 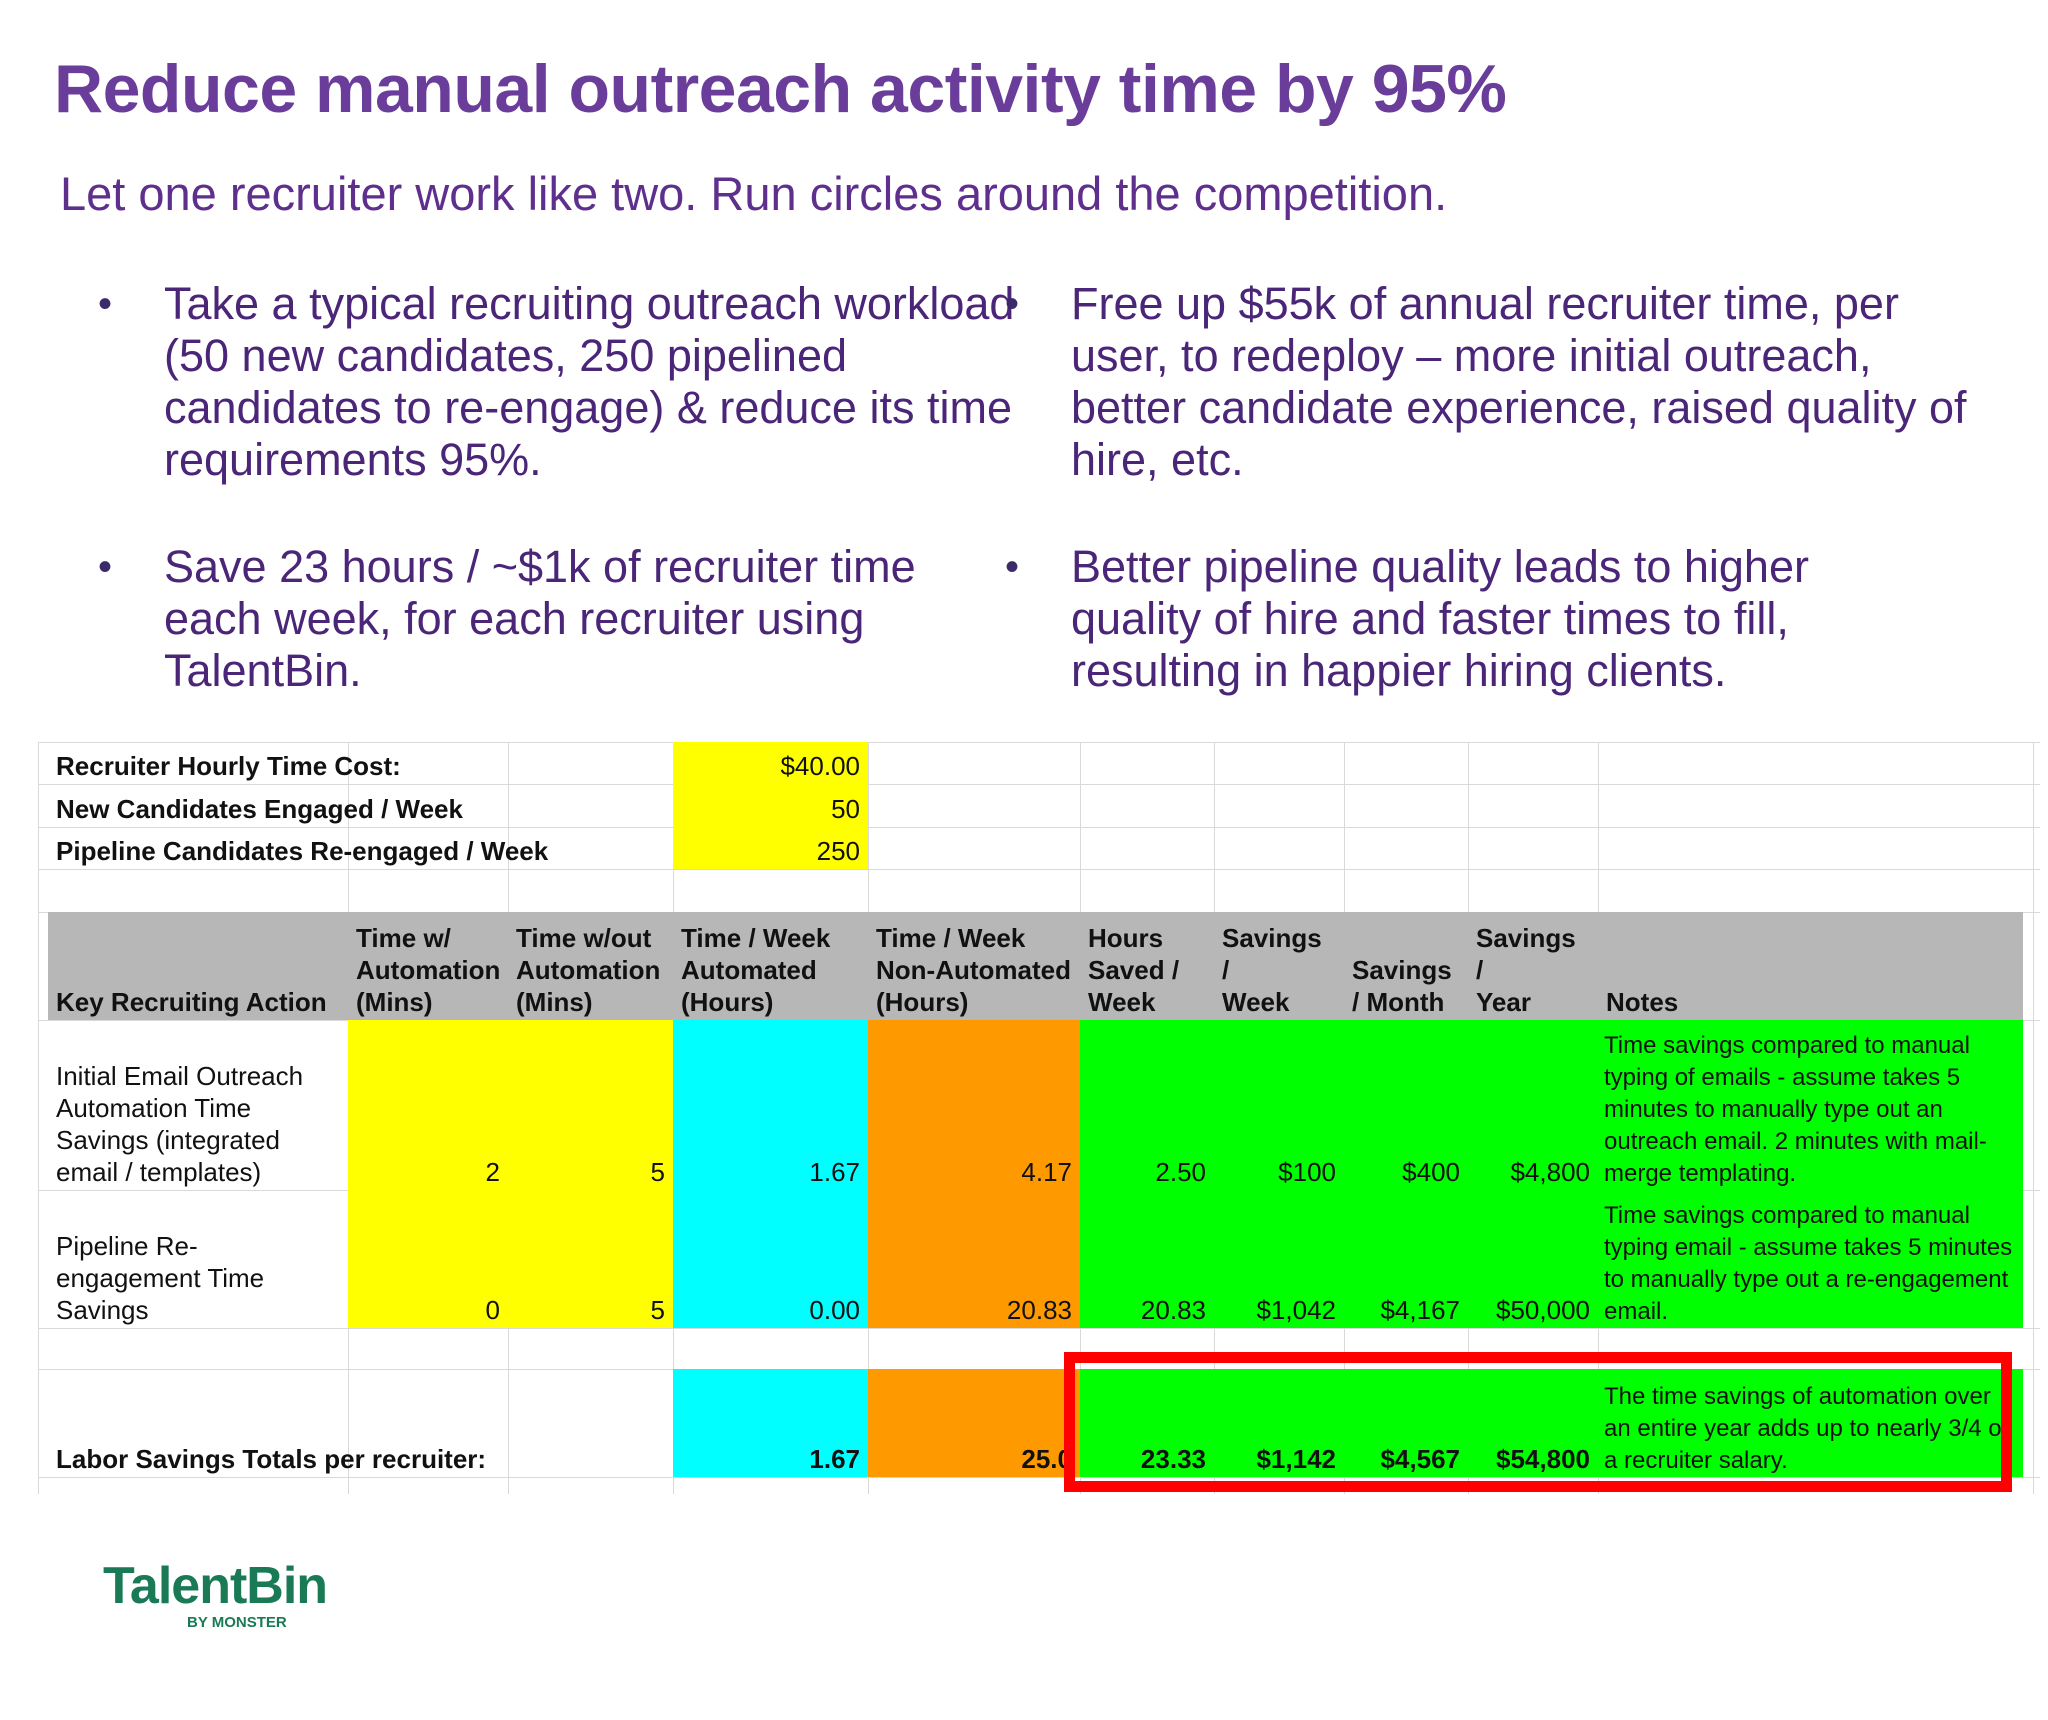 I want to click on cell-week-non-automated: 4.17, so click(x=974, y=1105).